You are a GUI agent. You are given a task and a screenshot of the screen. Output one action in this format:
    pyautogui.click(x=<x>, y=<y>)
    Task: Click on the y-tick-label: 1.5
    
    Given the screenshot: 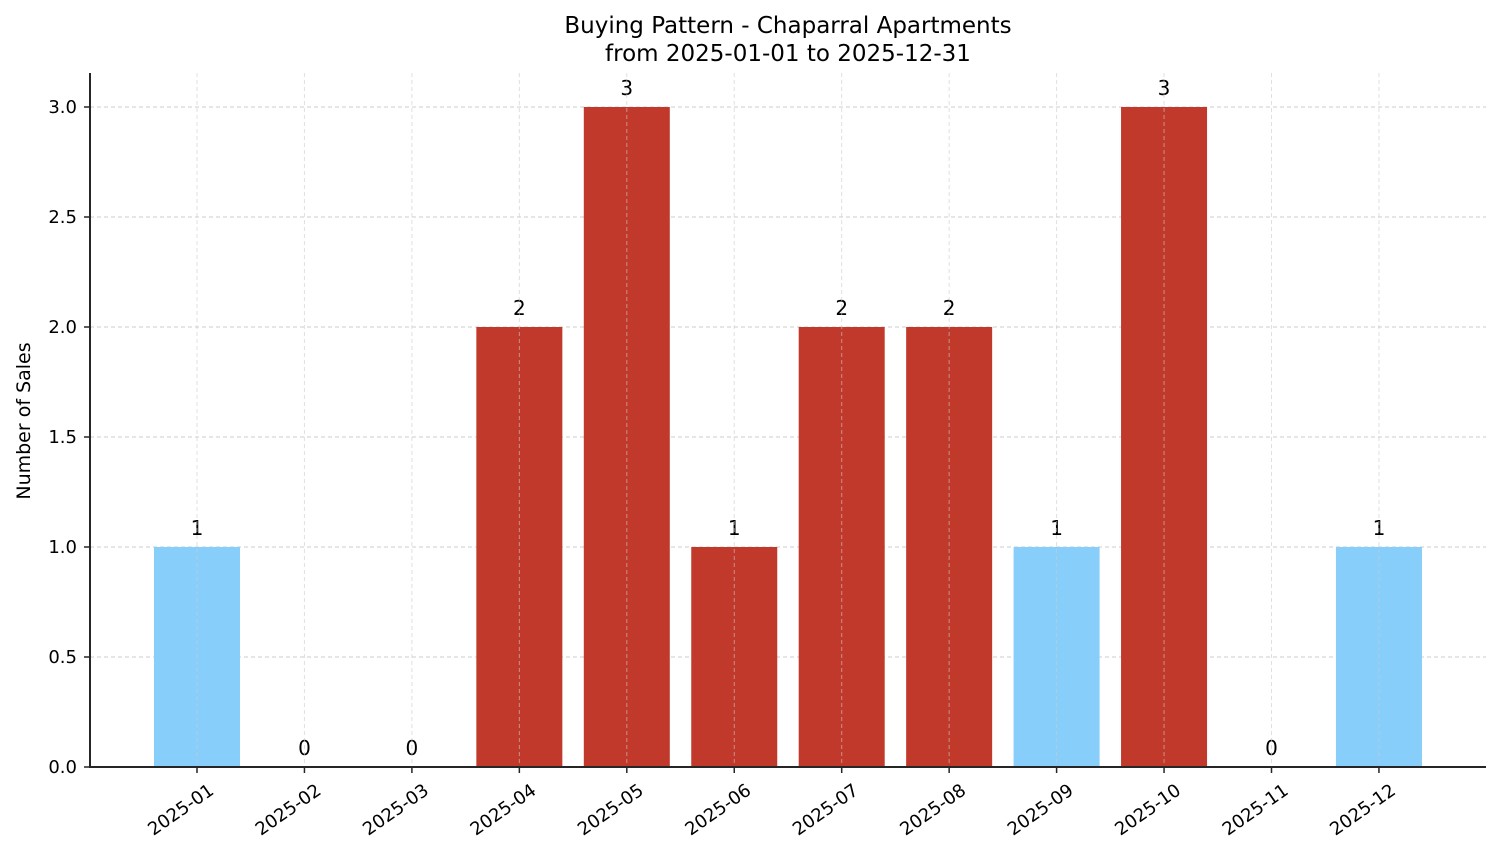 What is the action you would take?
    pyautogui.click(x=62, y=437)
    